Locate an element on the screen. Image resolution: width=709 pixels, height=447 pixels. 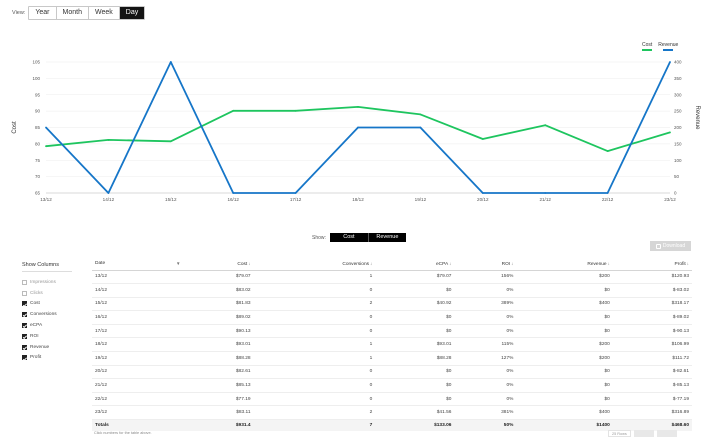
cell-roi: 127% is located at coordinates (485, 358).